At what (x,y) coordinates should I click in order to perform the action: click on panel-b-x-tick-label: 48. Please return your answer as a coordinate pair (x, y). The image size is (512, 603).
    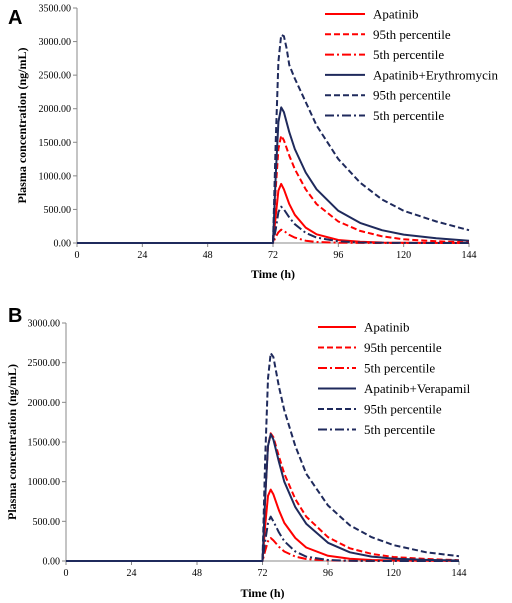
    Looking at the image, I should click on (197, 573).